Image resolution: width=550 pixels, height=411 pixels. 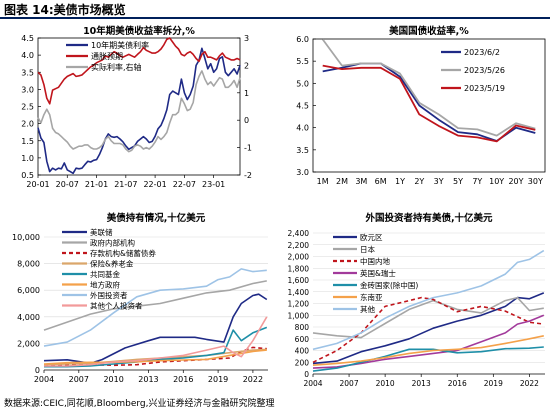 What do you see at coordinates (389, 285) in the screenshot?
I see `legend-label: 金砖国家(除中国)` at bounding box center [389, 285].